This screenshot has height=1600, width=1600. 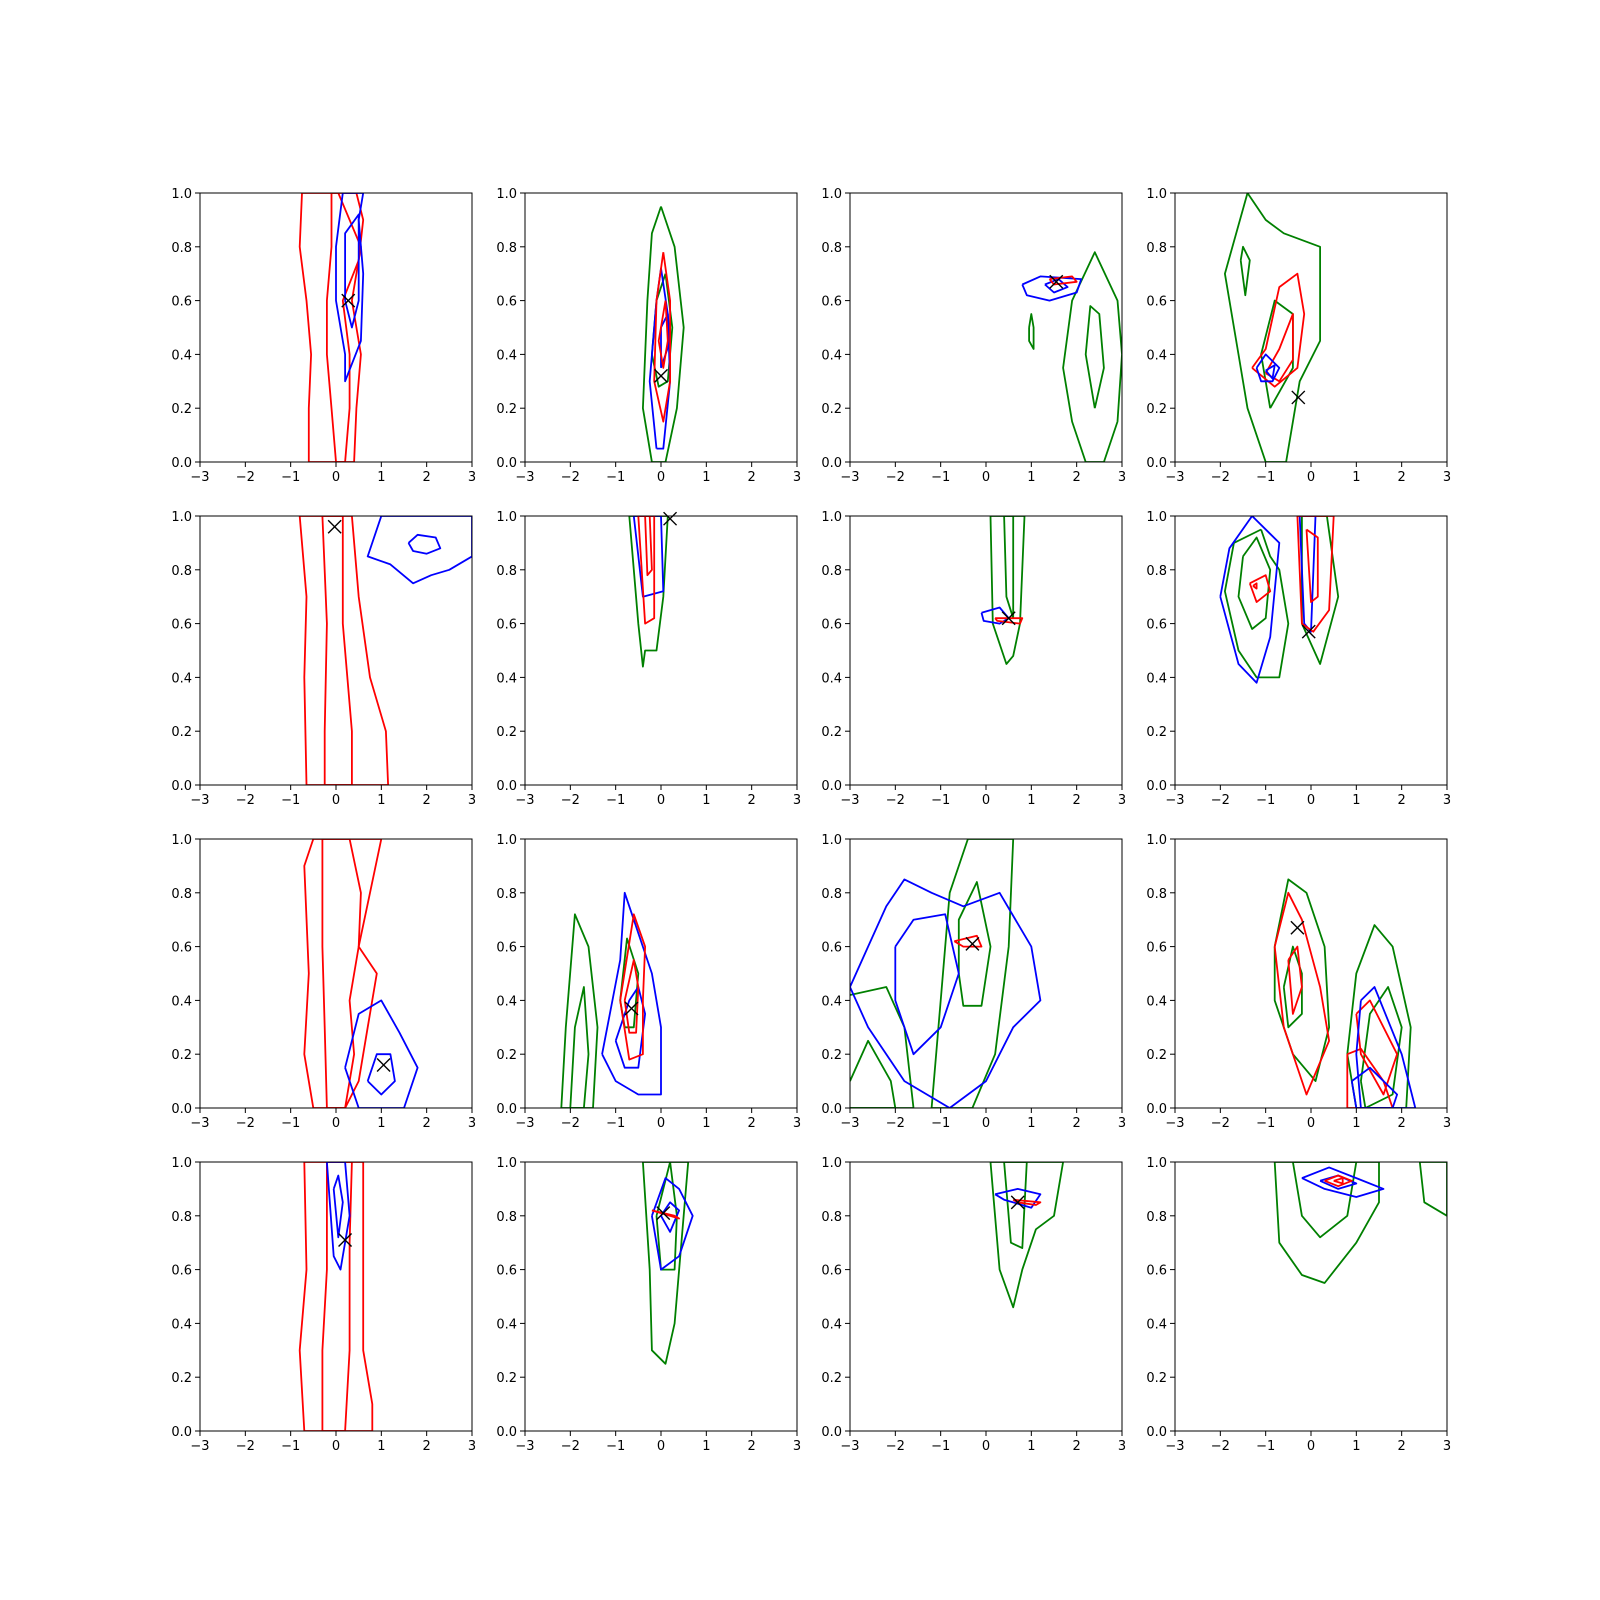 I want to click on subplot-13: −3 −2 −1 0 1 2 3 0.0 0.2 0.4 0.6 0.8 1.0, so click(x=323, y=1305).